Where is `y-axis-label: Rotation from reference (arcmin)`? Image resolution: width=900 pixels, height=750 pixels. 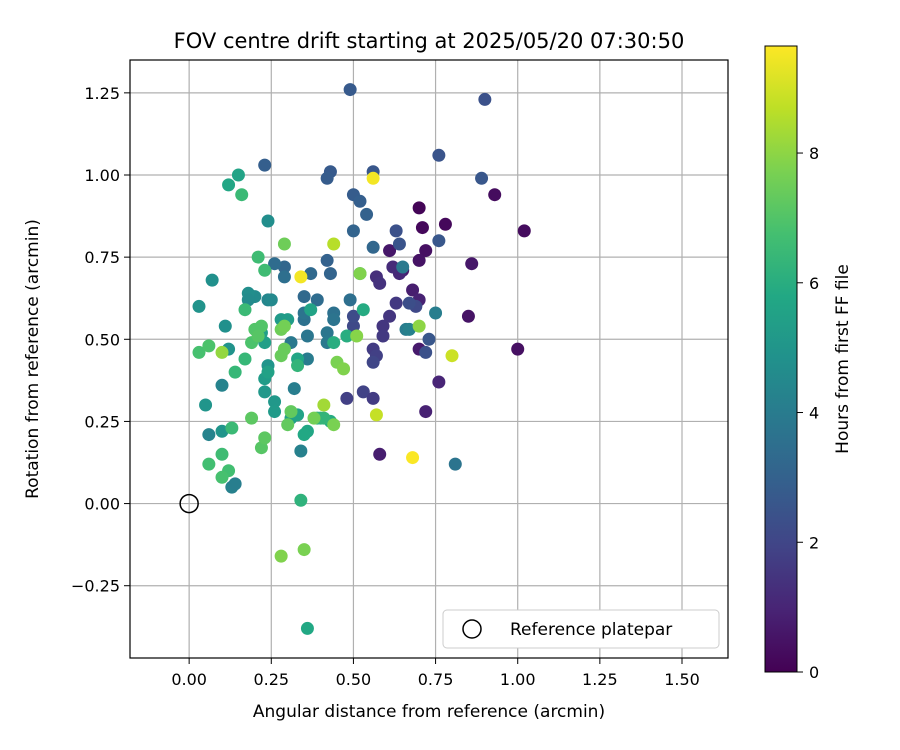 y-axis-label: Rotation from reference (arcmin) is located at coordinates (33, 359).